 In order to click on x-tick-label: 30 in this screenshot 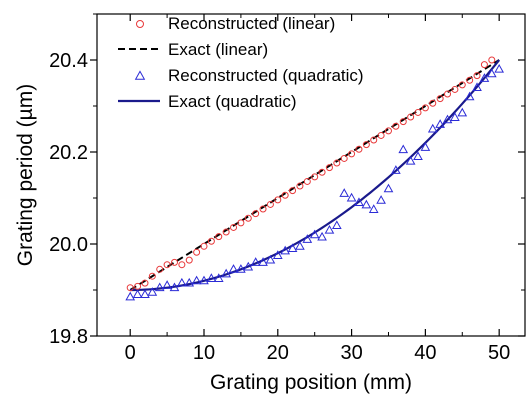, I will do `click(351, 353)`.